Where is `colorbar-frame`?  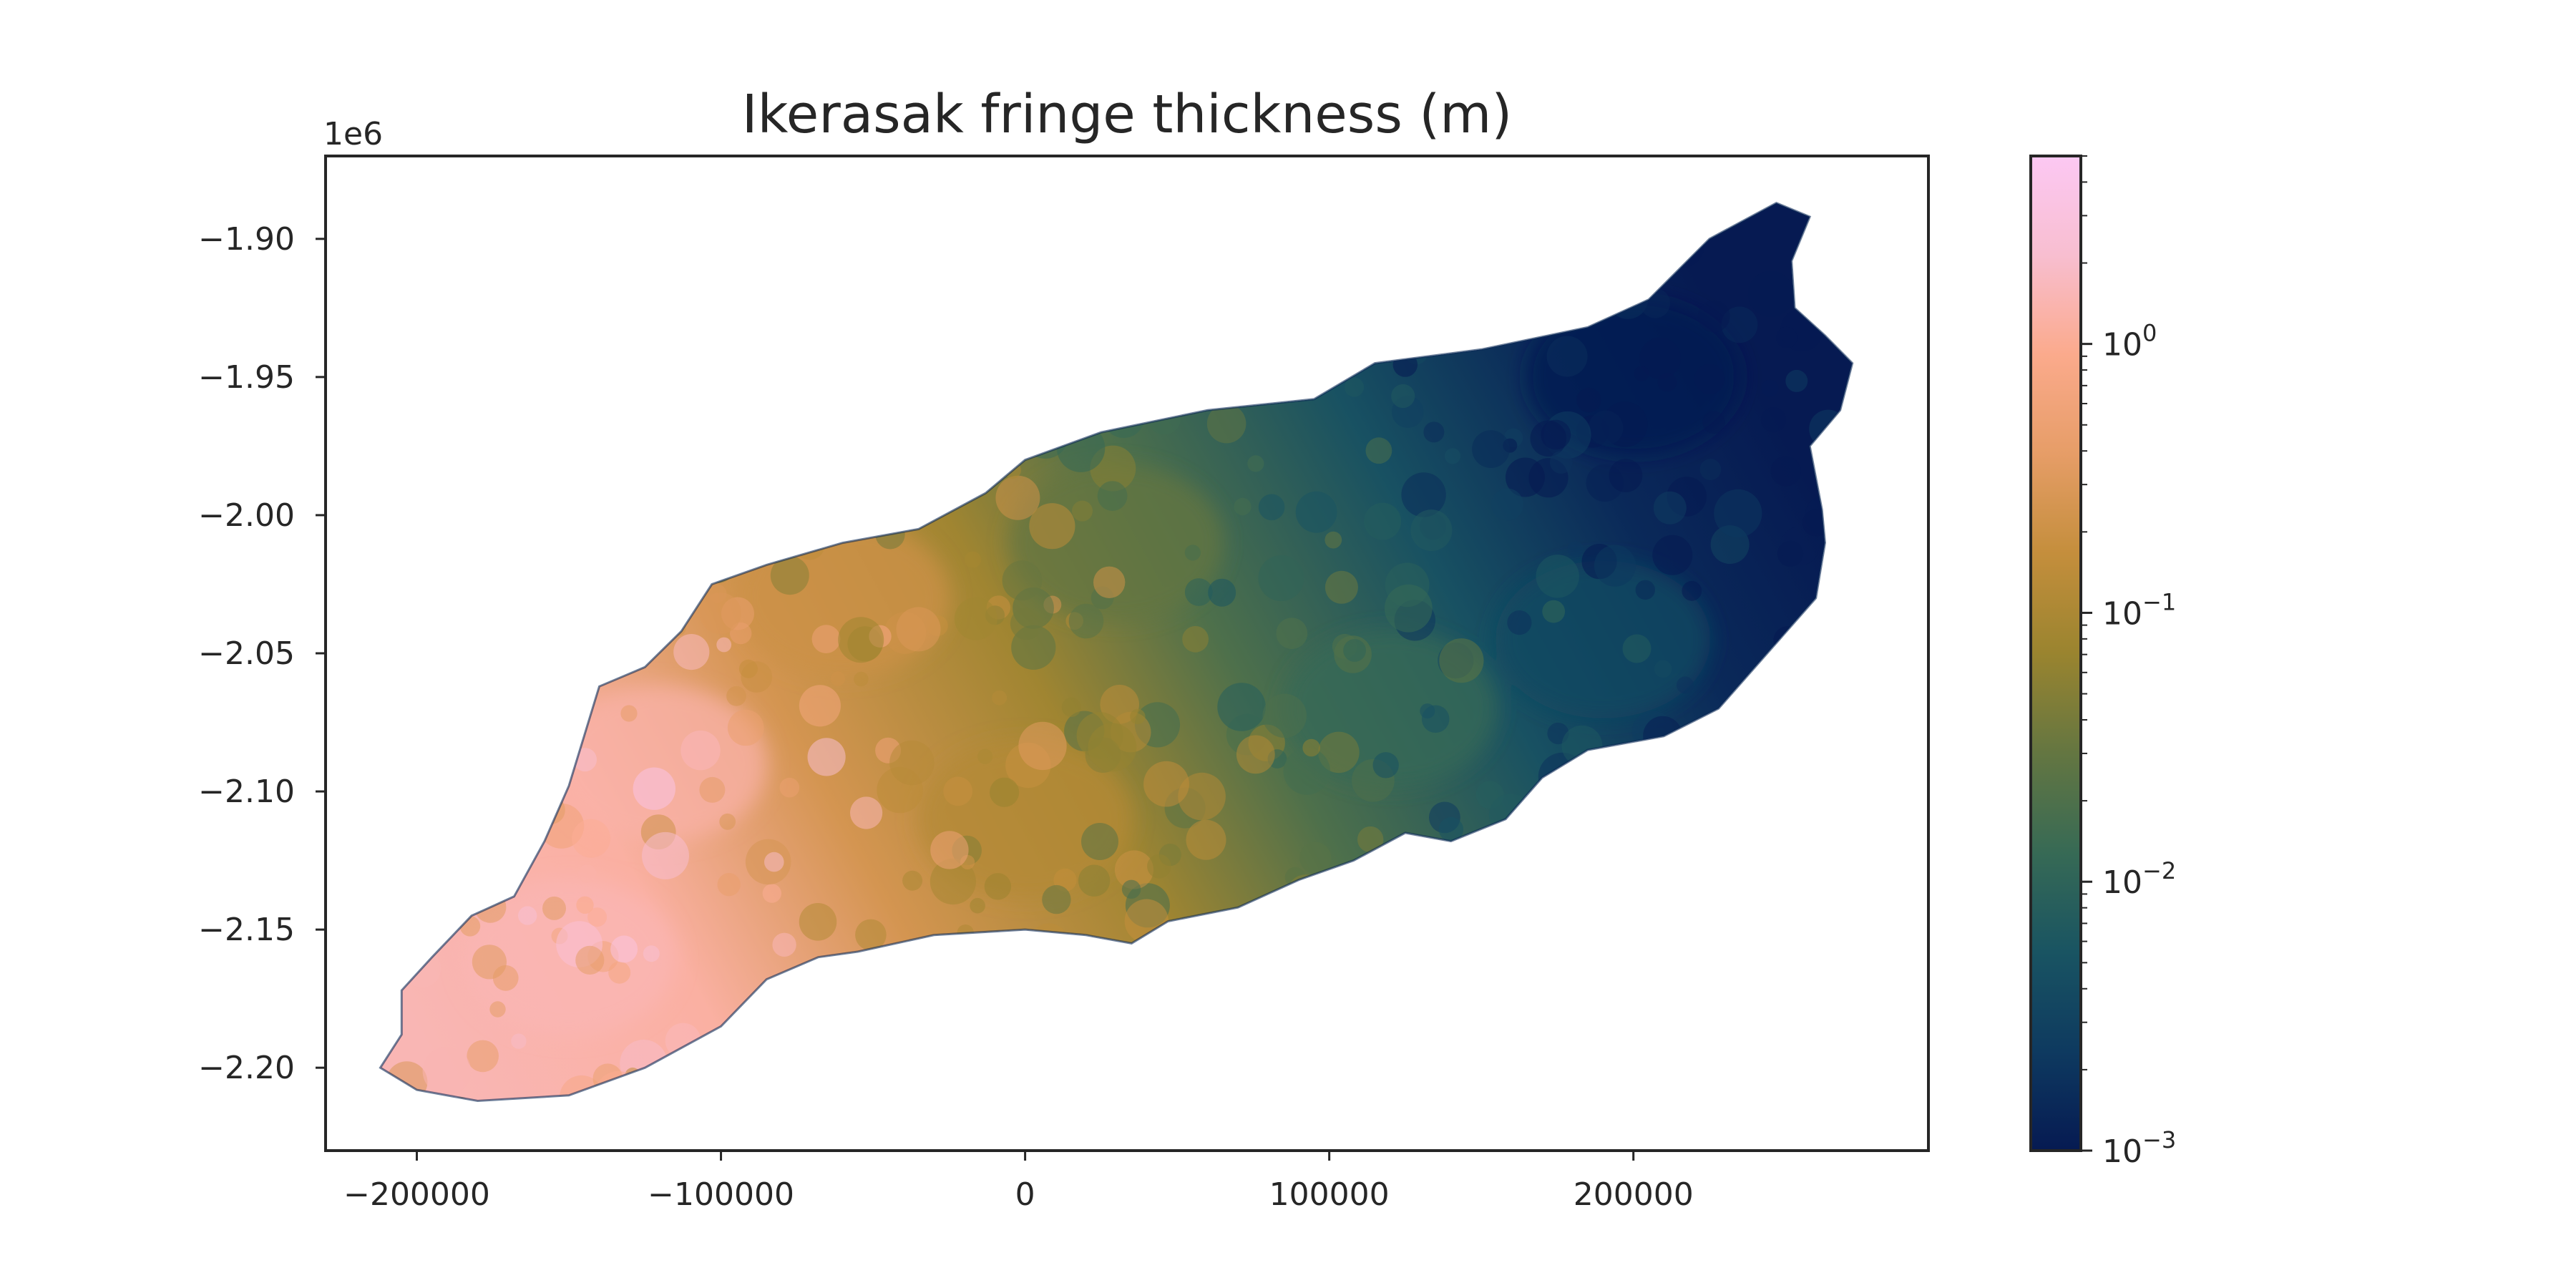 colorbar-frame is located at coordinates (2055, 653).